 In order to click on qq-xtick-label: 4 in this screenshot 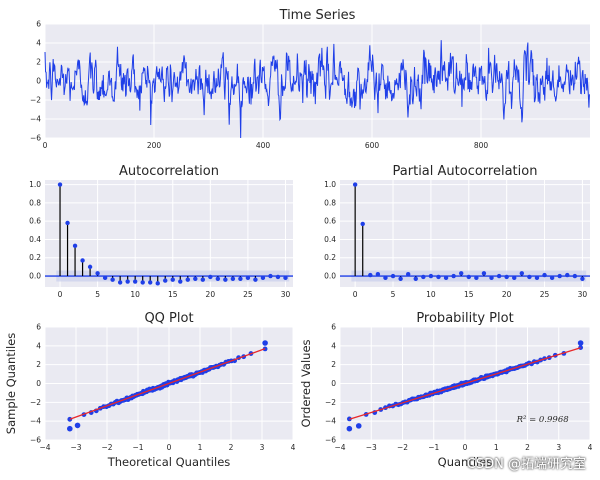, I will do `click(293, 447)`.